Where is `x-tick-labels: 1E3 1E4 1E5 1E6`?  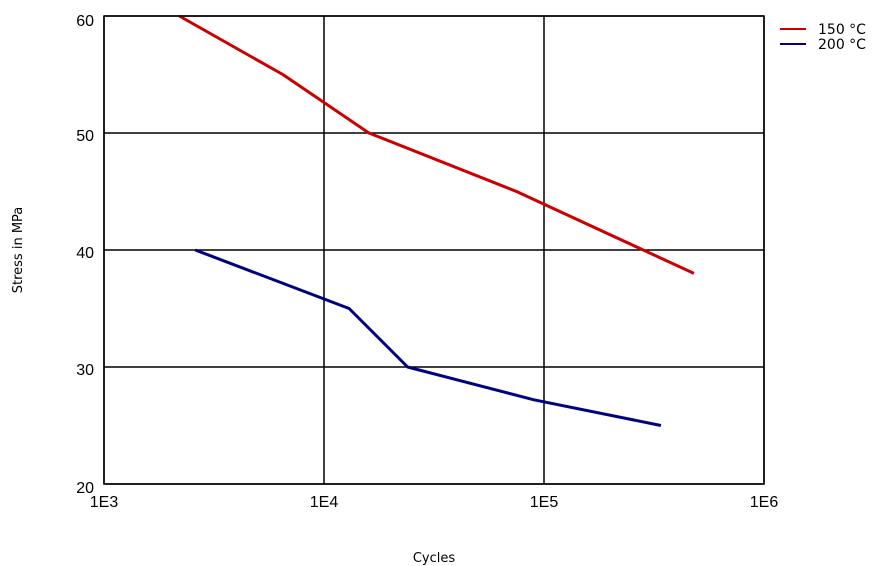 x-tick-labels: 1E3 1E4 1E5 1E6 is located at coordinates (434, 502).